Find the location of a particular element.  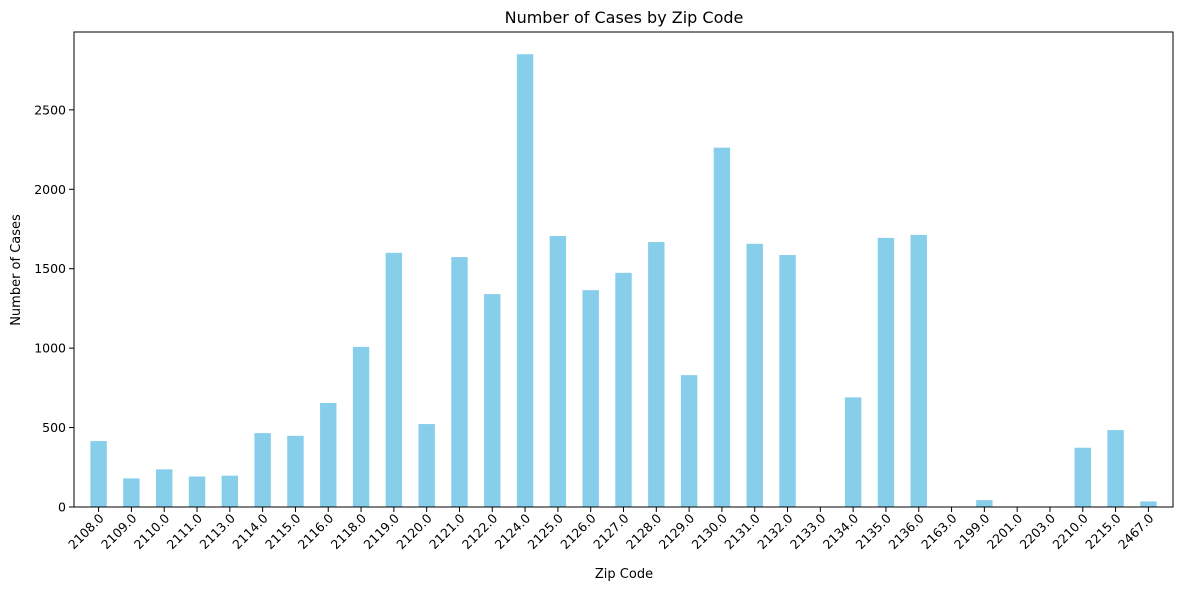

x-tick-label-2109.0: 2109.0 is located at coordinates (119, 531).